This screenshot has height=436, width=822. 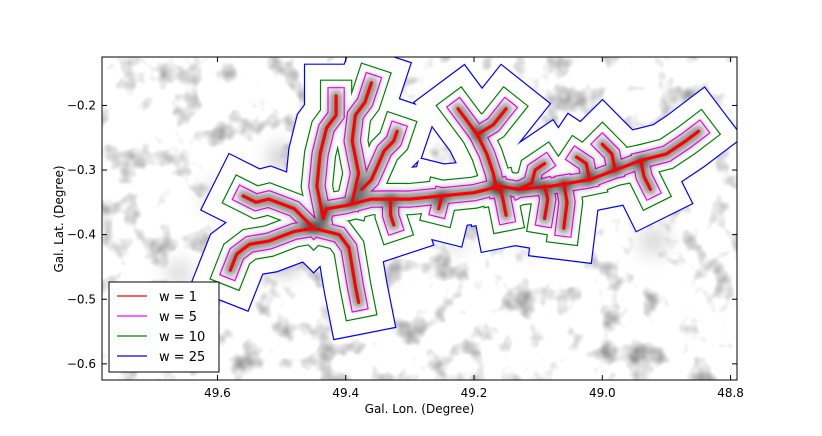 What do you see at coordinates (81, 364) in the screenshot?
I see `y-tick-label-4: −0.6` at bounding box center [81, 364].